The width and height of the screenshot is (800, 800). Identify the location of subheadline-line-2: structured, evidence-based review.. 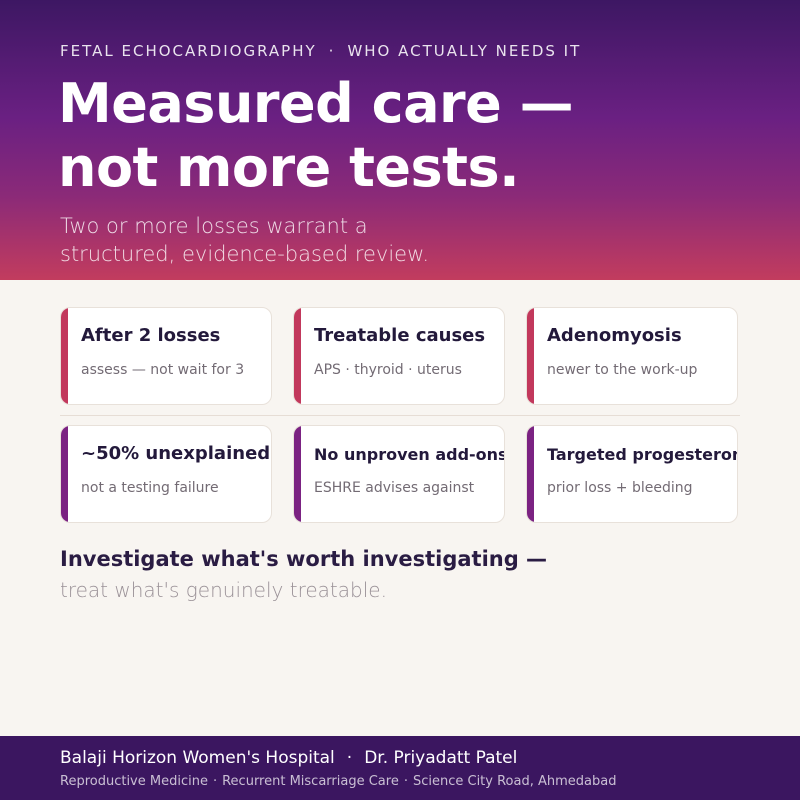
(245, 254).